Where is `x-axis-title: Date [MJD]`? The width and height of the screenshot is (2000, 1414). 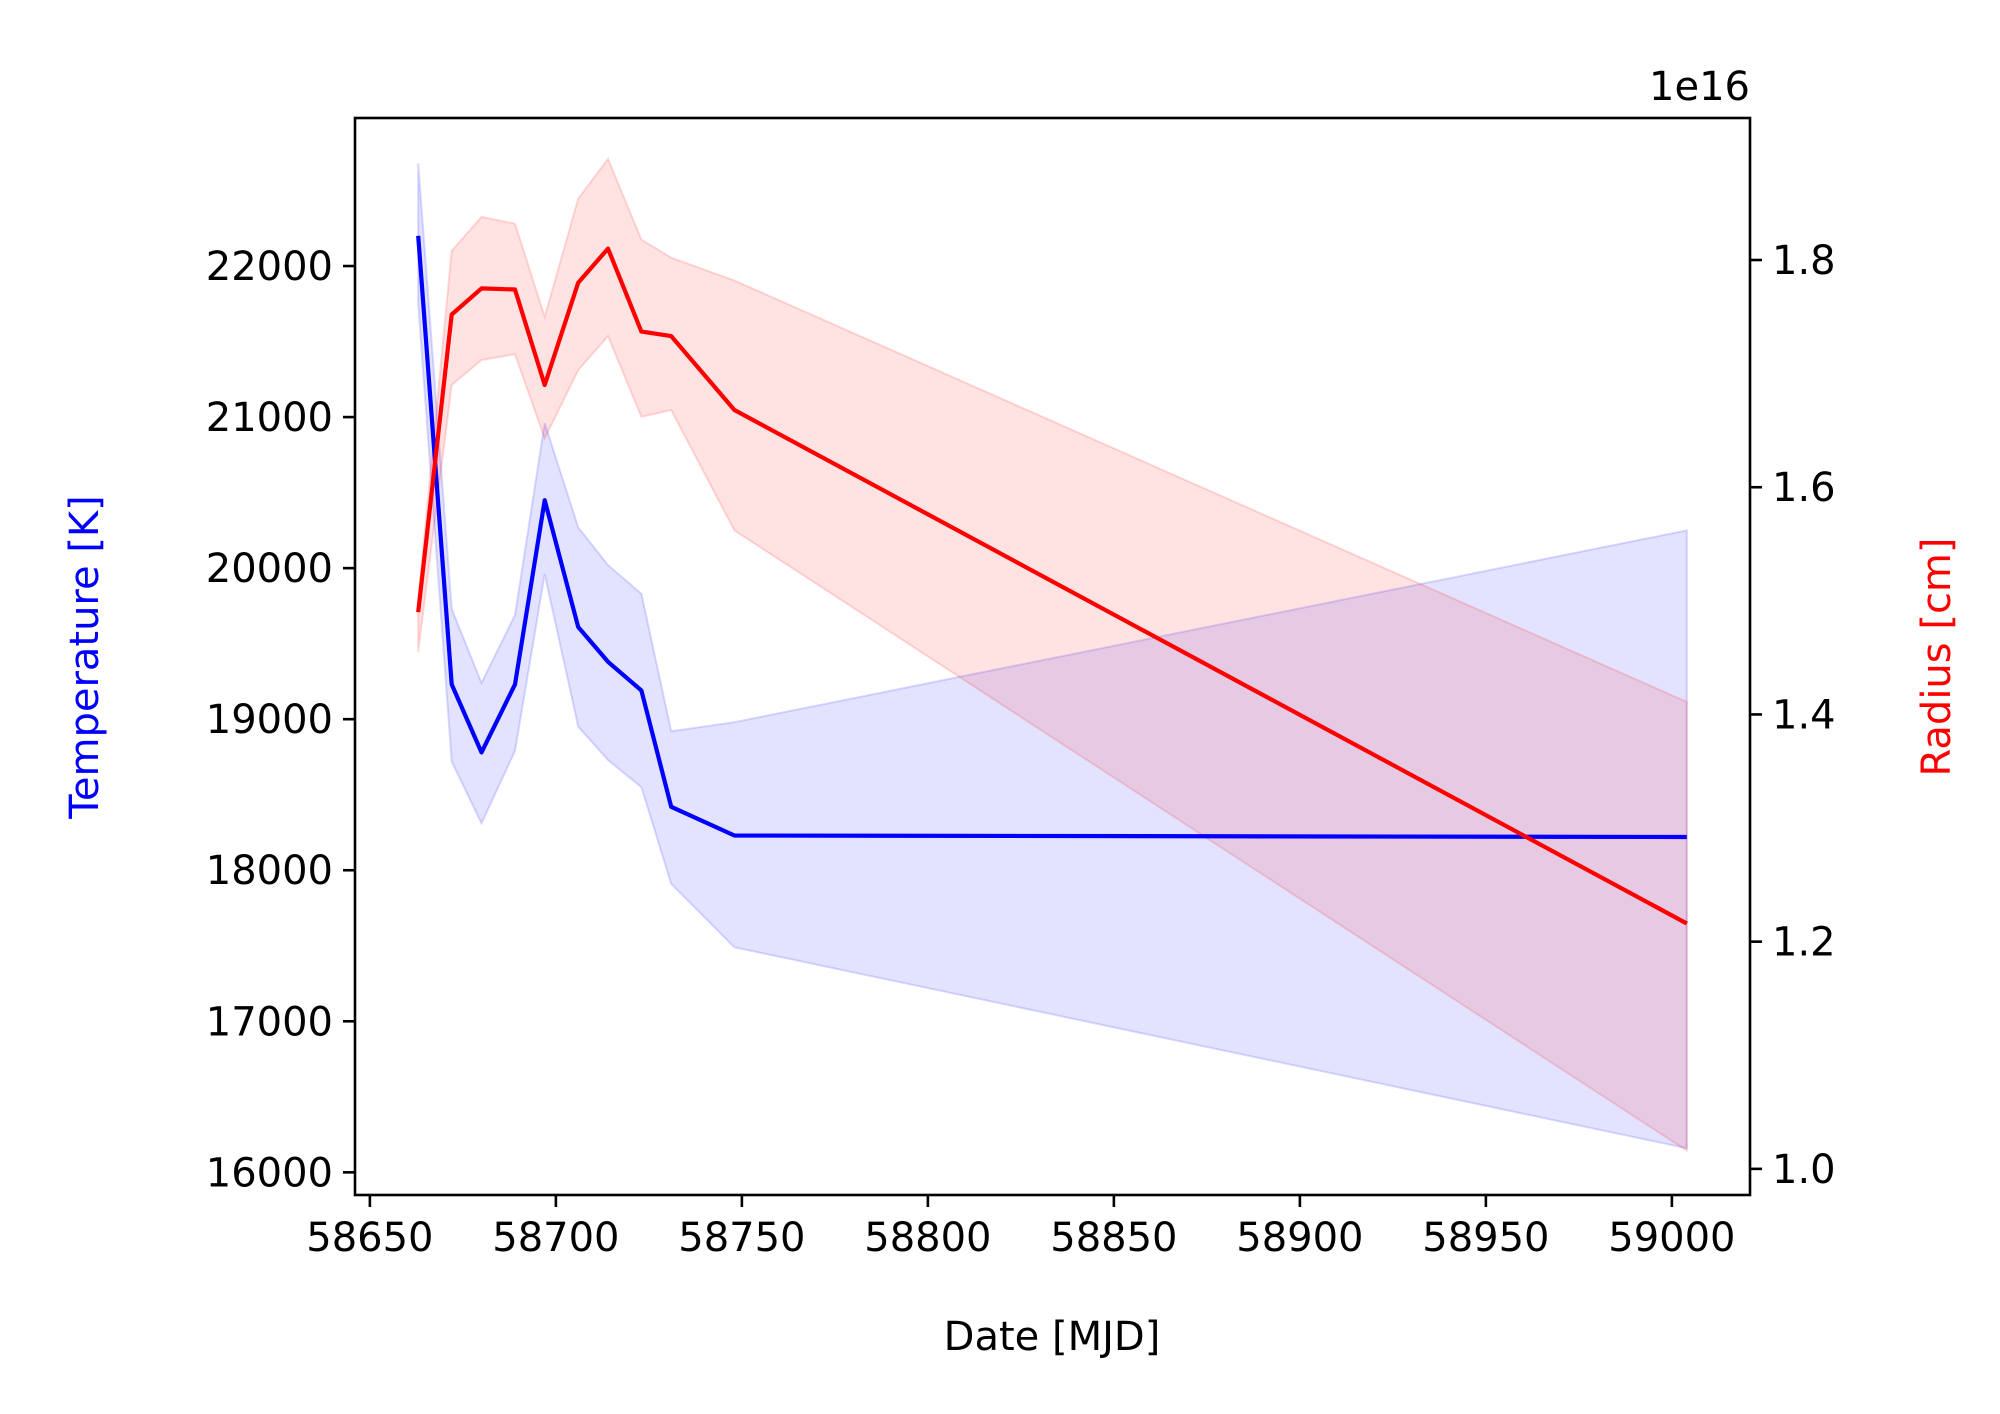
x-axis-title: Date [MJD] is located at coordinates (1052, 1337).